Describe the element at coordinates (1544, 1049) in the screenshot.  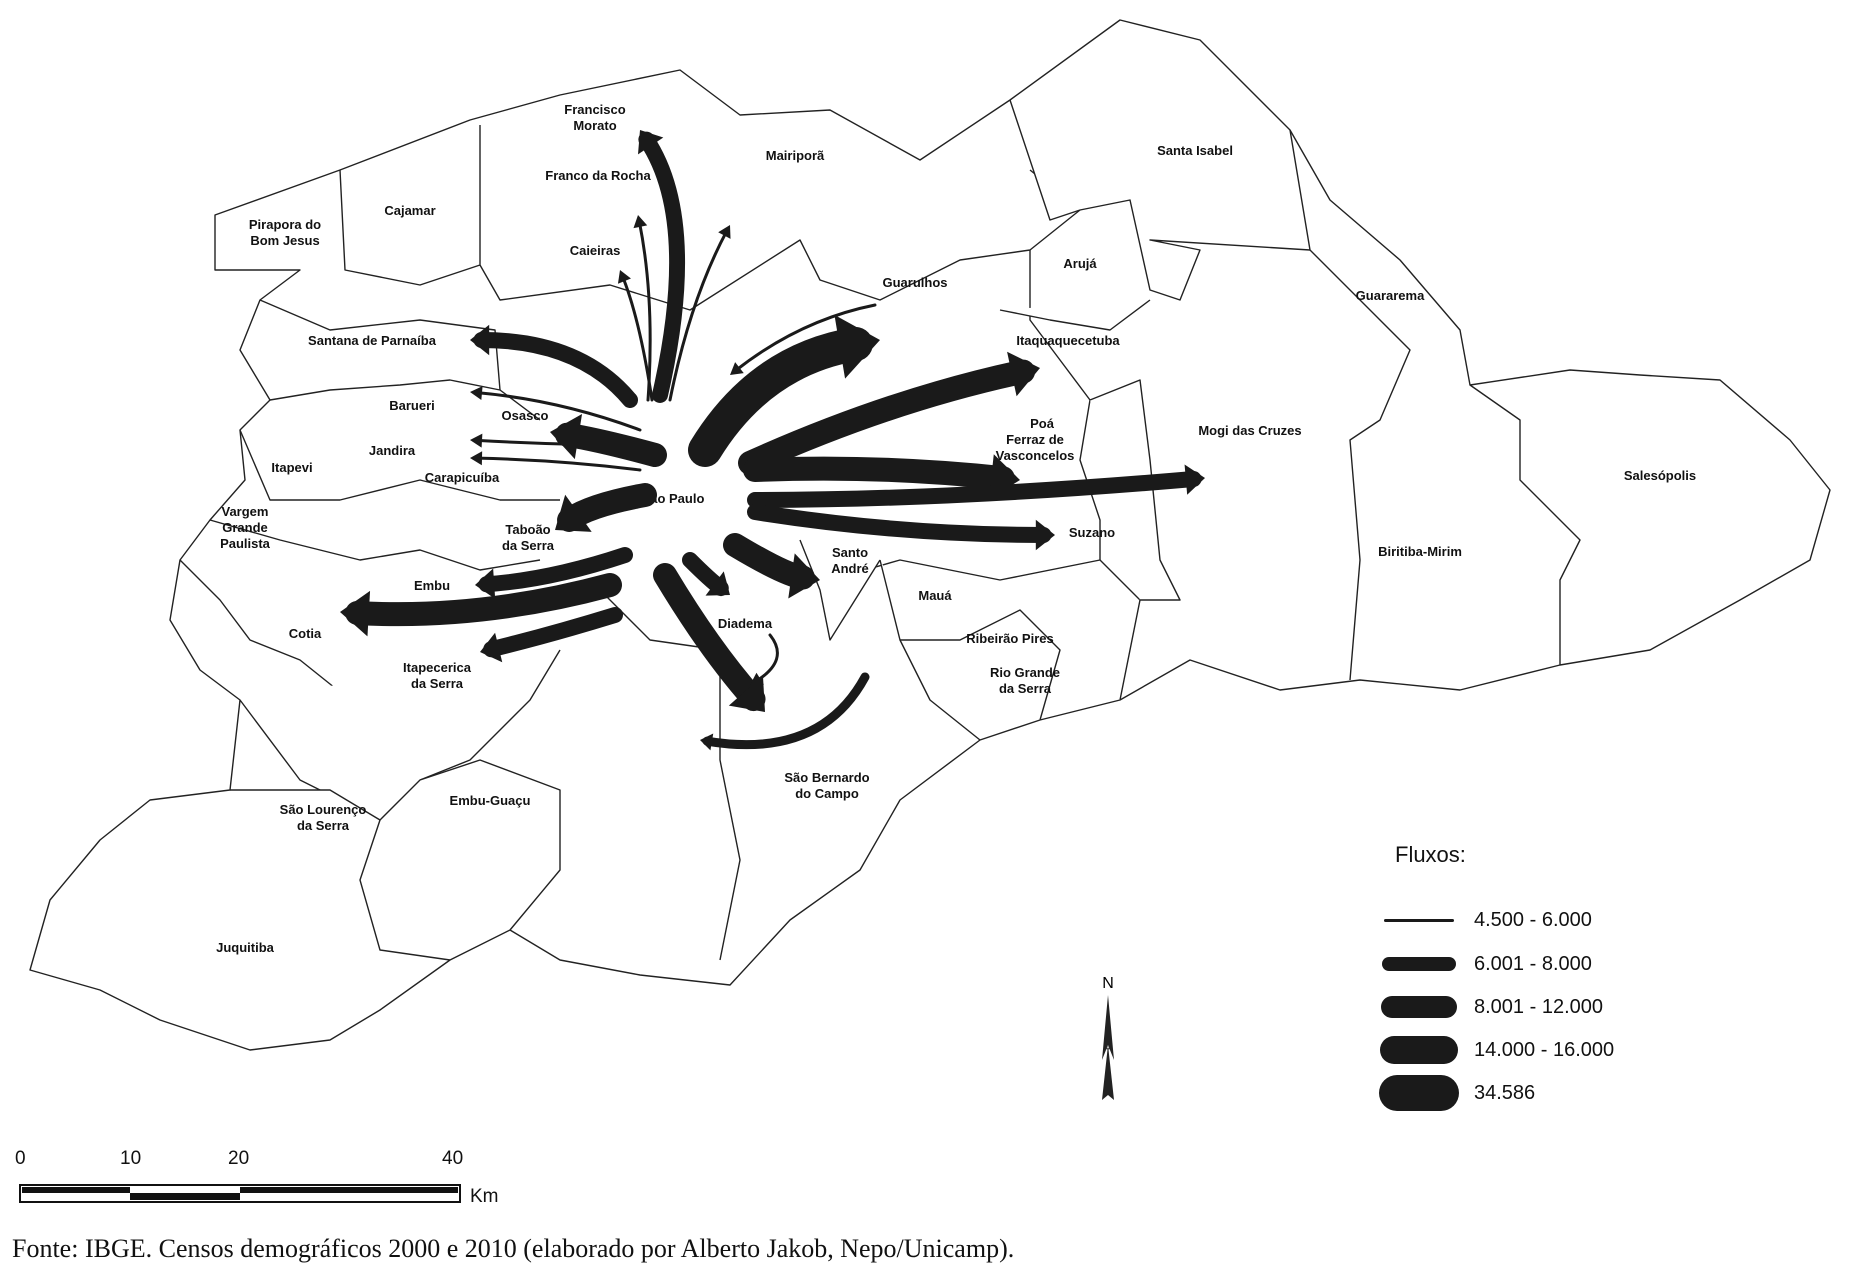
I see `legend-label: 14.000 - 16.000` at that location.